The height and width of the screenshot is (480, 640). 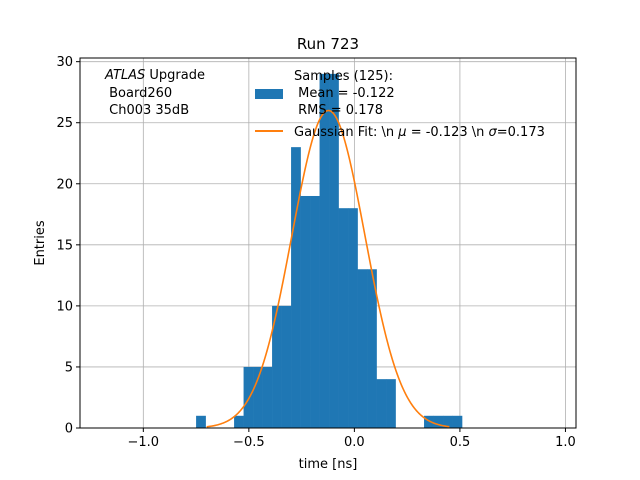 What do you see at coordinates (328, 44) in the screenshot?
I see `chart-title: Run 723` at bounding box center [328, 44].